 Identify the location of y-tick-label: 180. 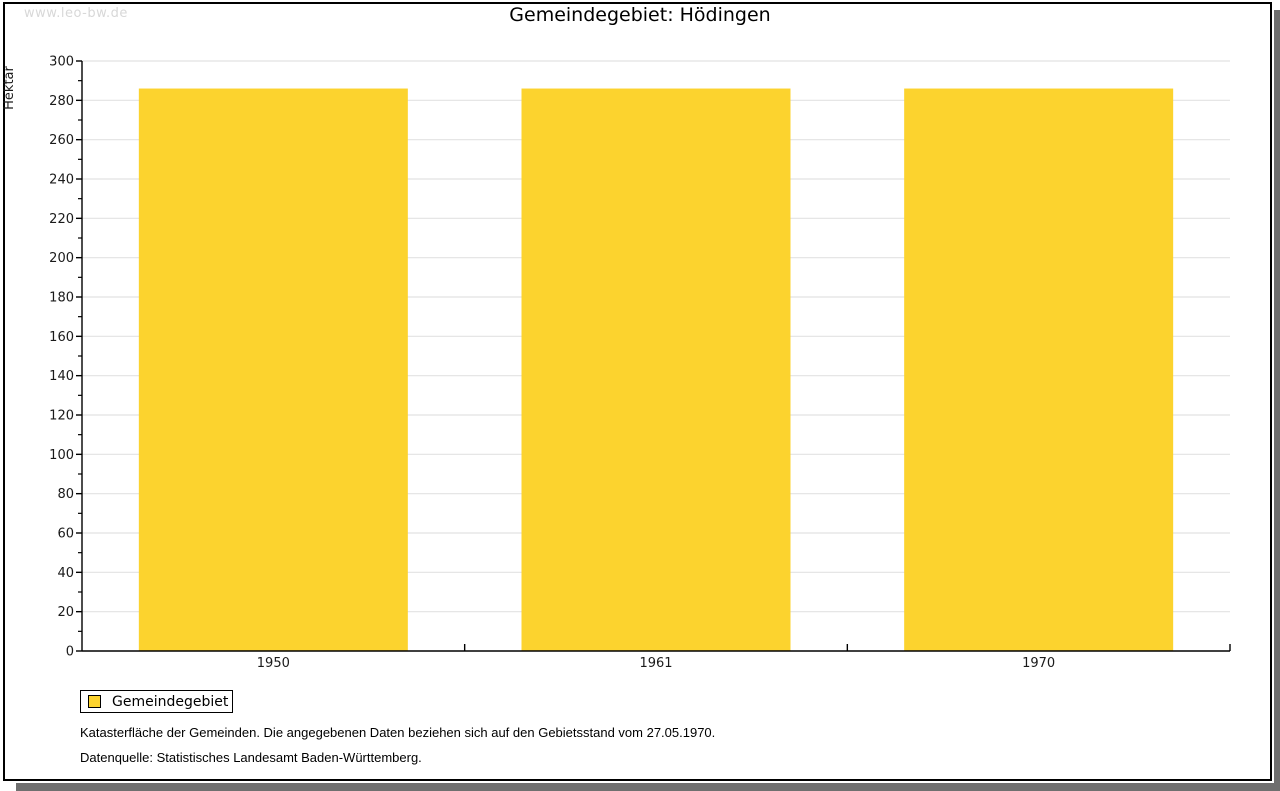
(61, 298).